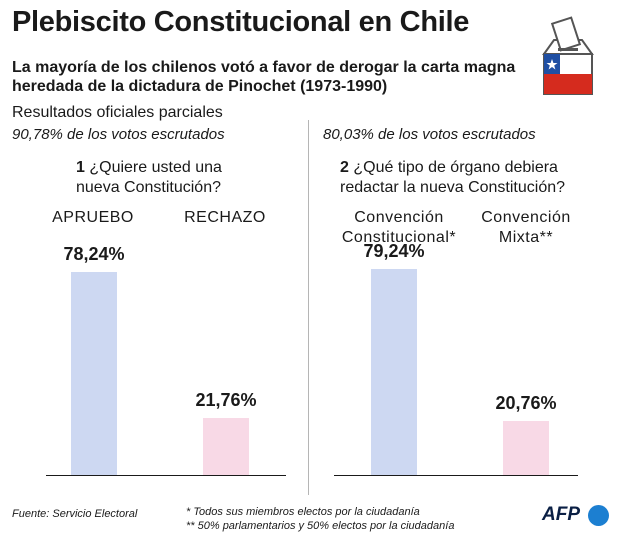  What do you see at coordinates (308, 307) in the screenshot?
I see `panel-divider` at bounding box center [308, 307].